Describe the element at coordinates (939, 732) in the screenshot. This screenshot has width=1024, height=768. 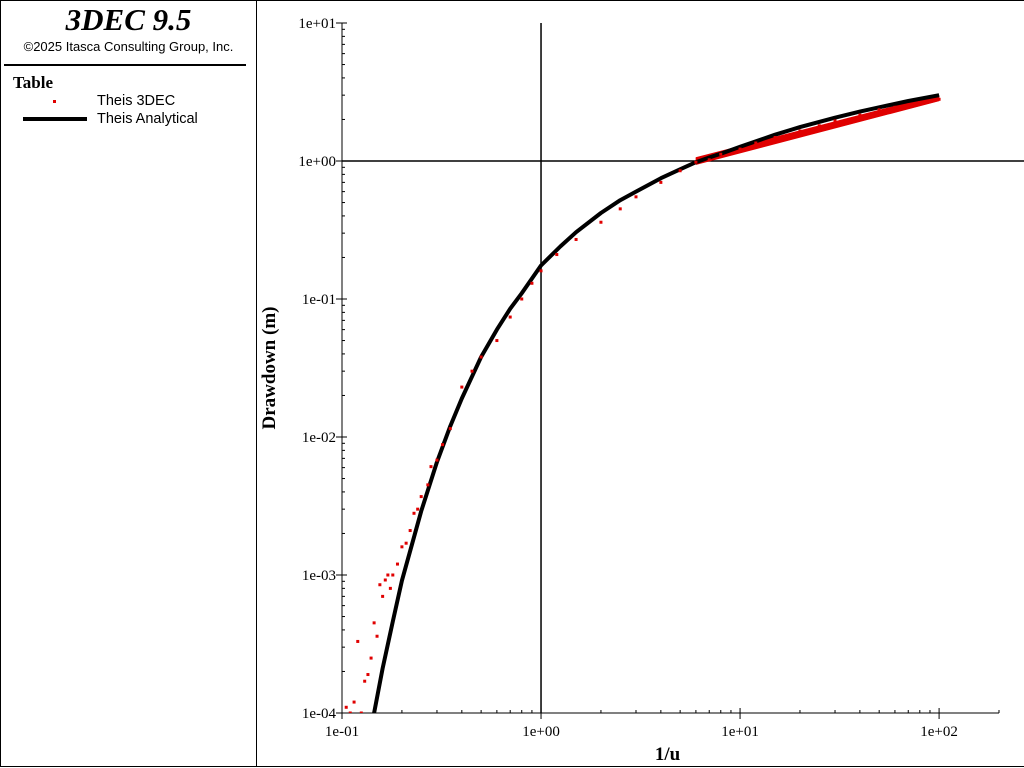
I see `x-tick-label: 1e+02` at that location.